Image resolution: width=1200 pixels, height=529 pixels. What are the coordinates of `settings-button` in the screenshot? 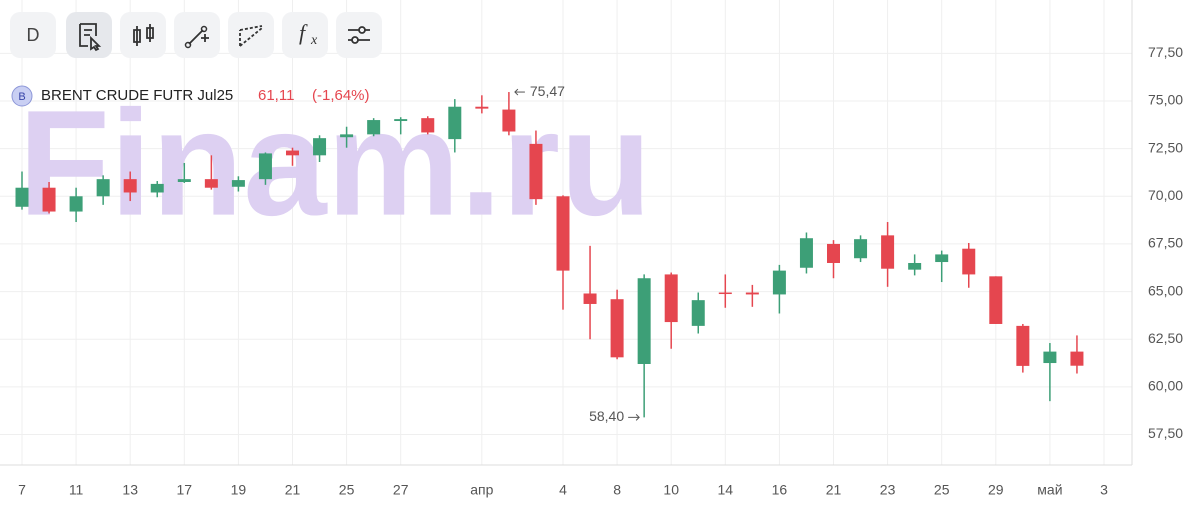 It's located at (359, 35).